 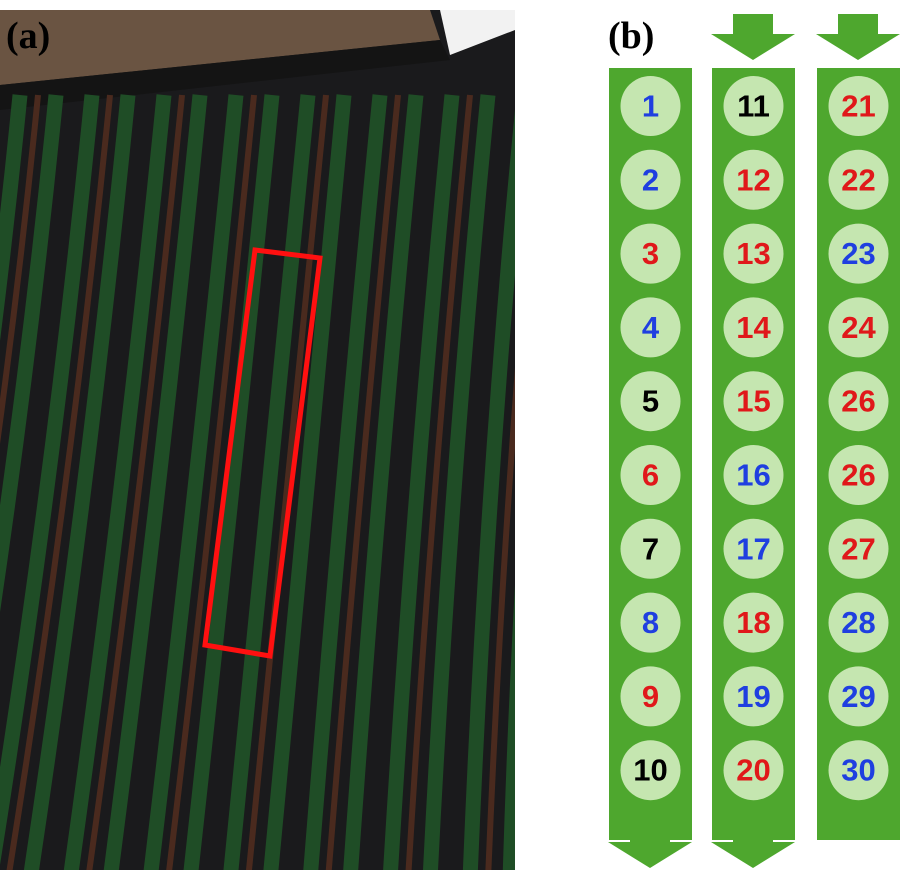 I want to click on cell-label: 7, so click(x=650, y=548).